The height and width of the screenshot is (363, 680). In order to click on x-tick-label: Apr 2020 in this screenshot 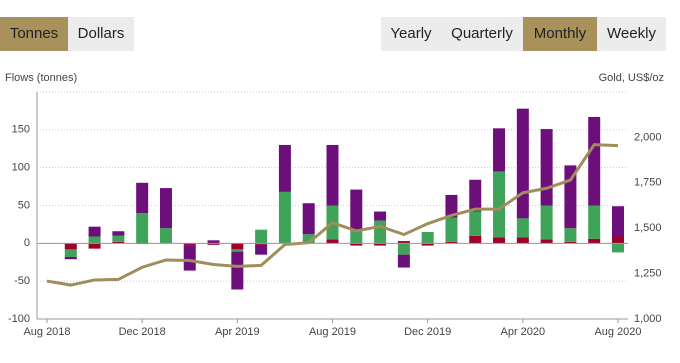, I will do `click(523, 332)`.